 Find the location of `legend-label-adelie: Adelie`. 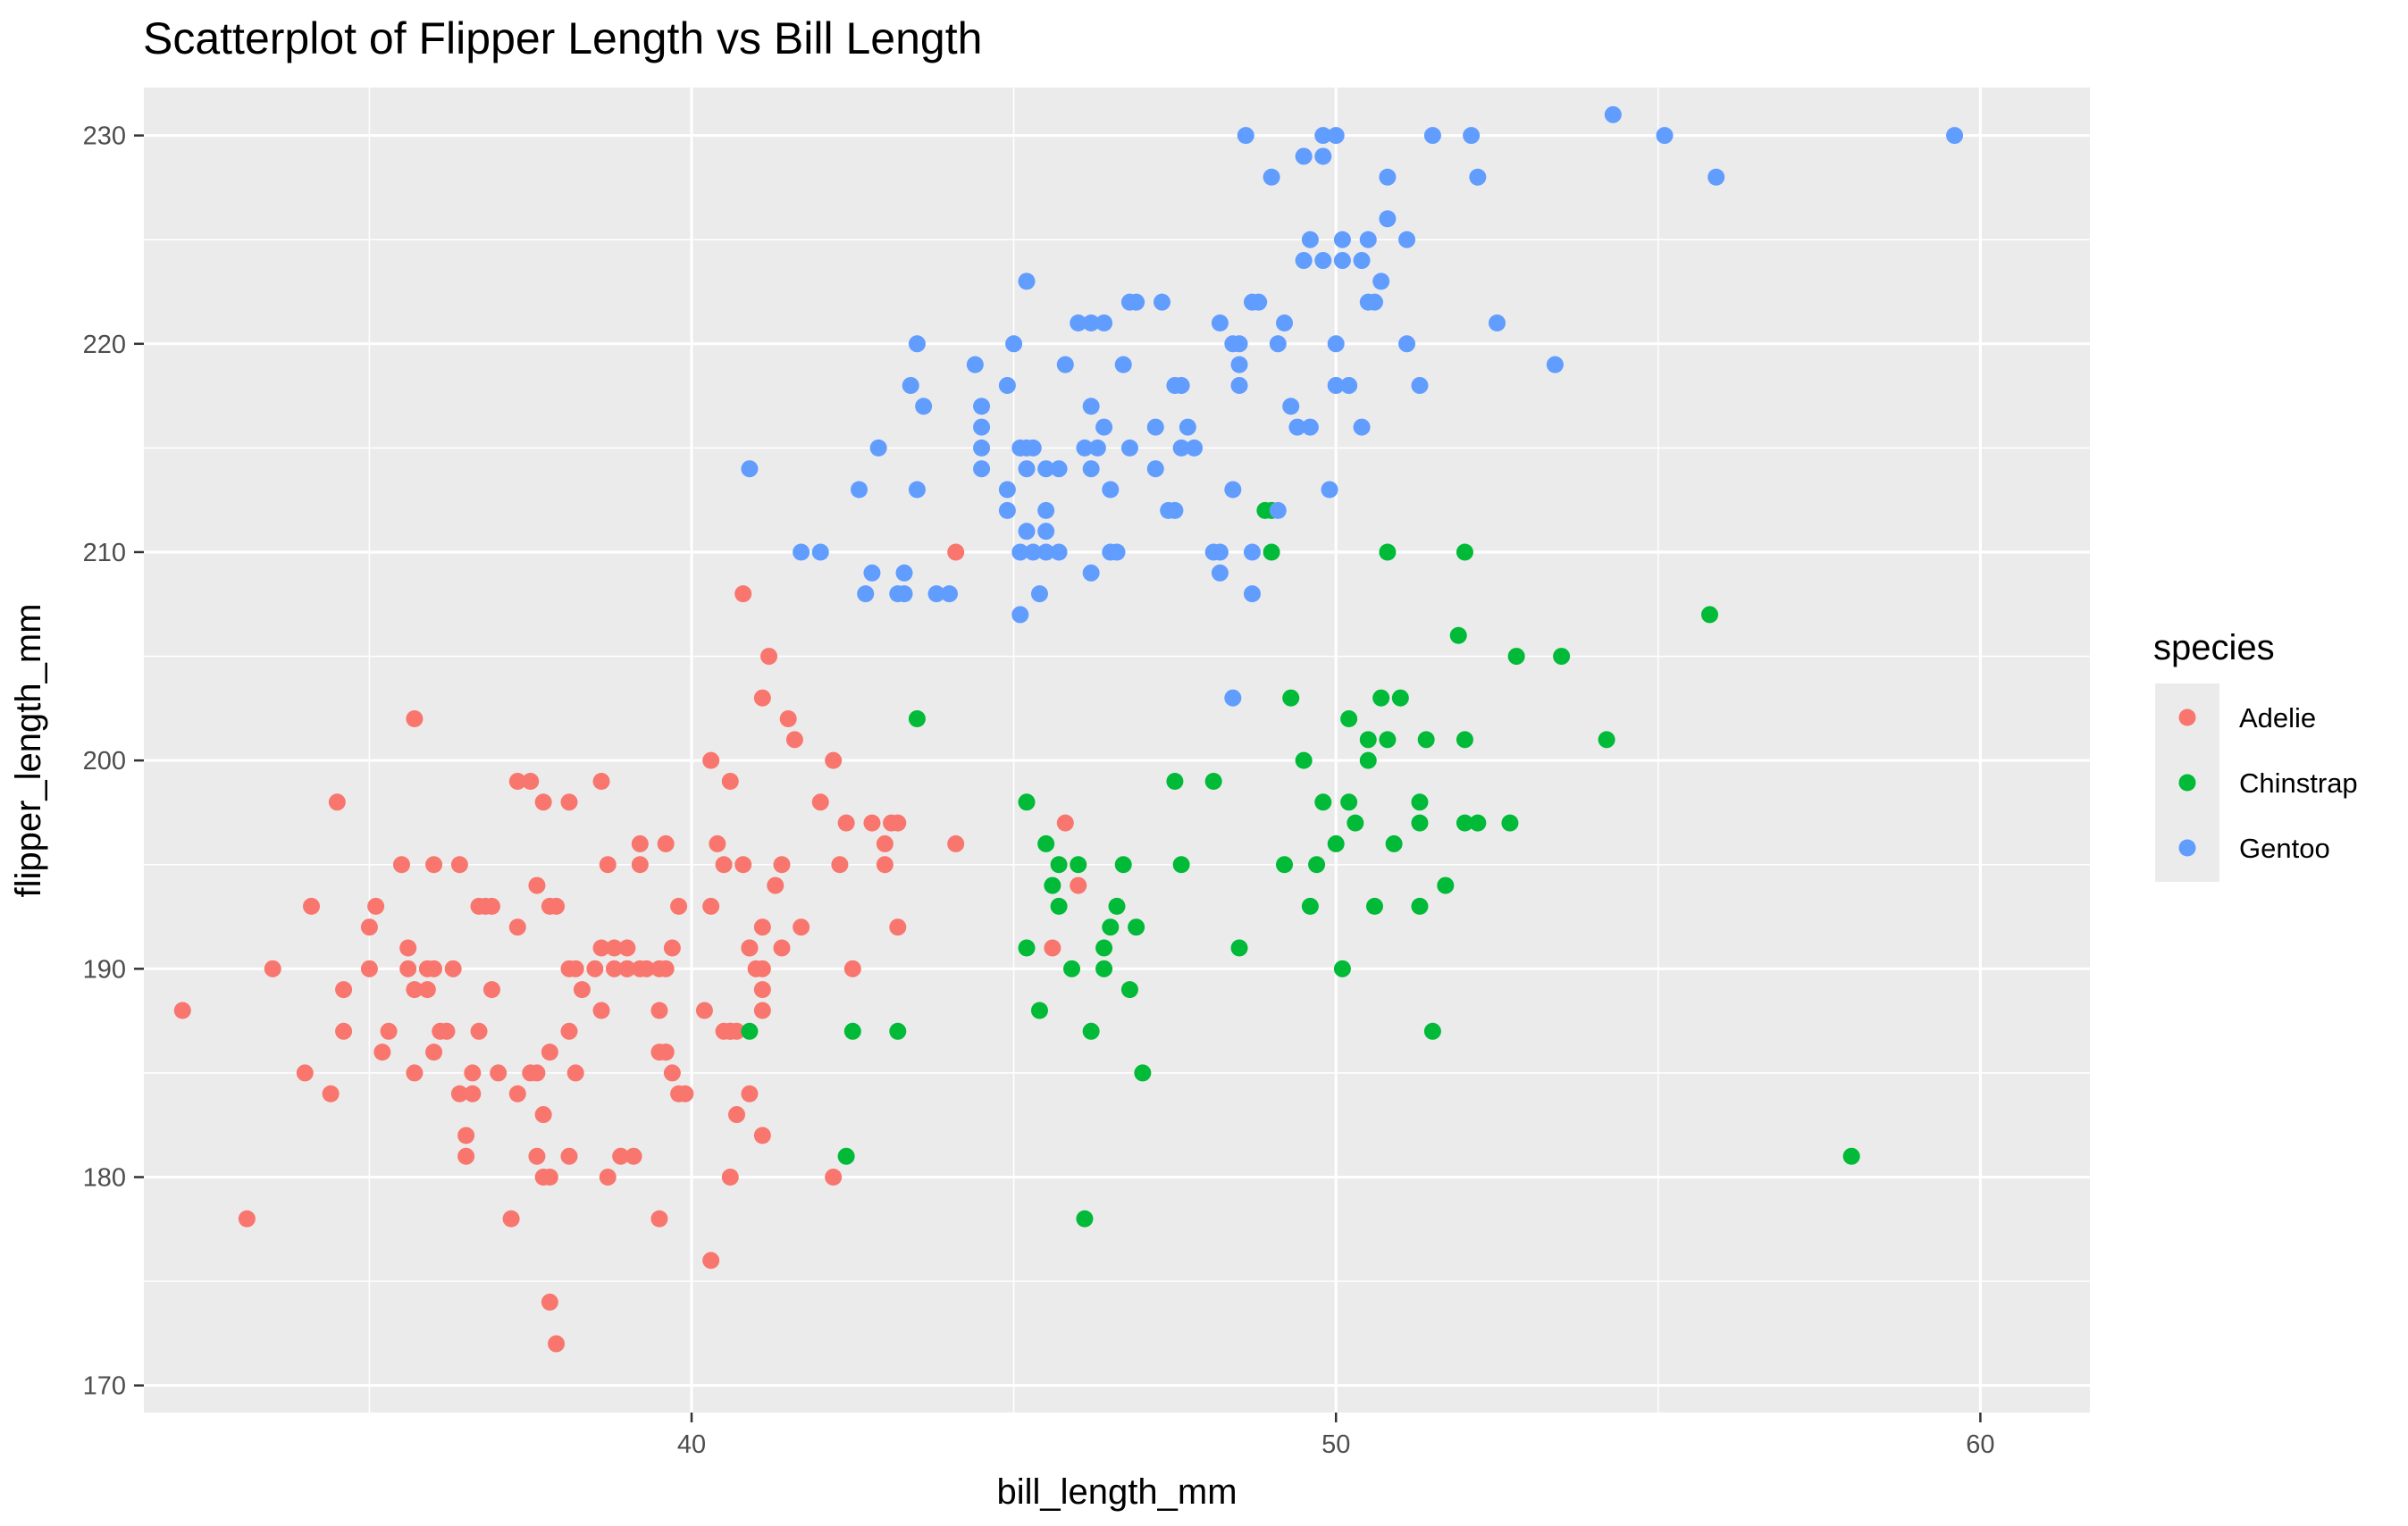

legend-label-adelie: Adelie is located at coordinates (2277, 718).